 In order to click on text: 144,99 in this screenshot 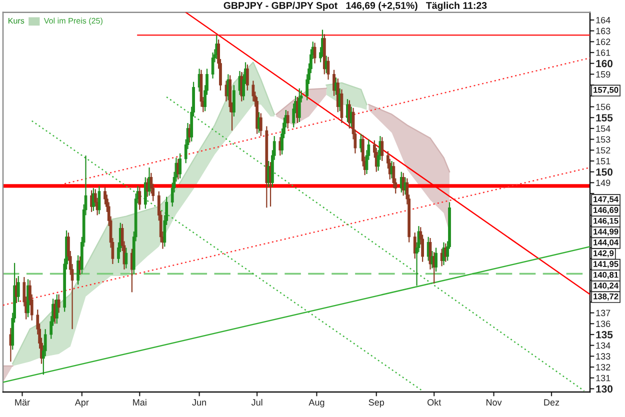, I will do `click(606, 232)`.